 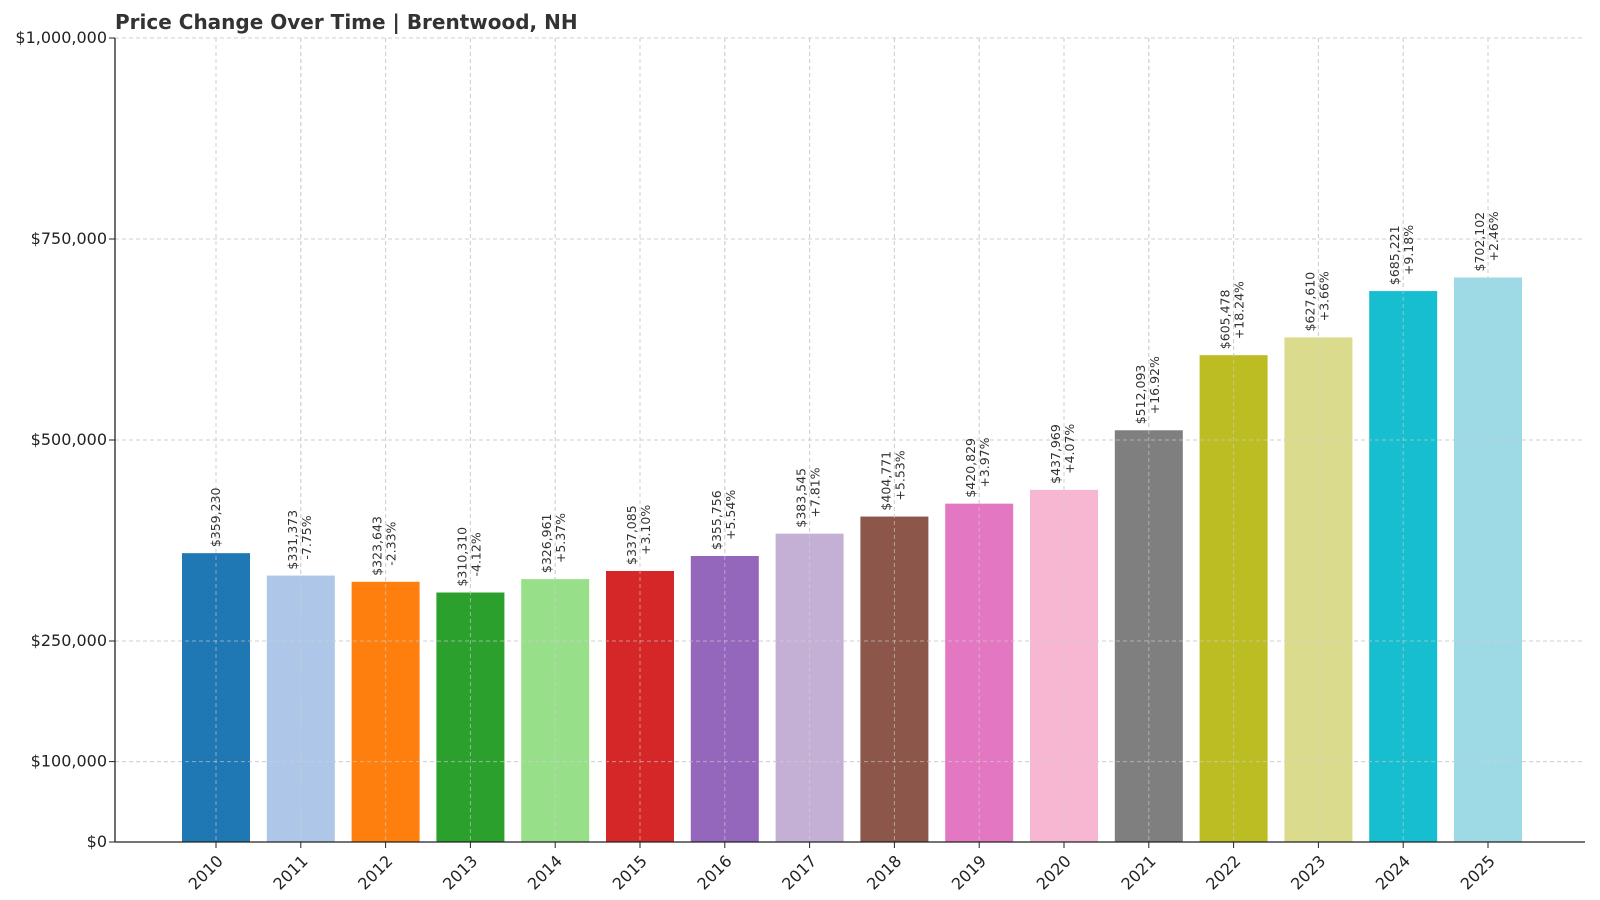 I want to click on x-tick-label-2013: 2013, so click(x=460, y=872).